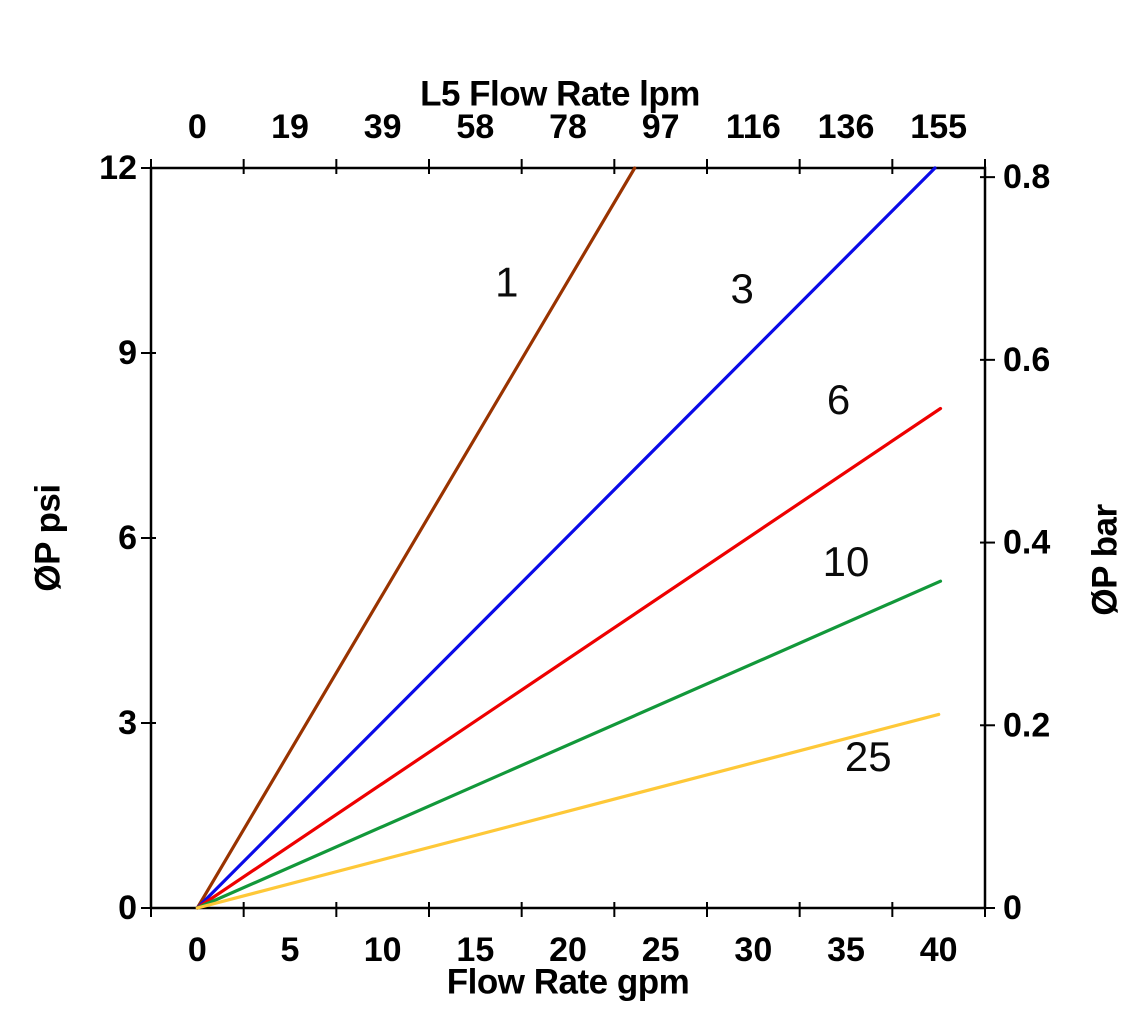 The width and height of the screenshot is (1140, 1030). What do you see at coordinates (383, 127) in the screenshot?
I see `top-axis-tick-label: 39` at bounding box center [383, 127].